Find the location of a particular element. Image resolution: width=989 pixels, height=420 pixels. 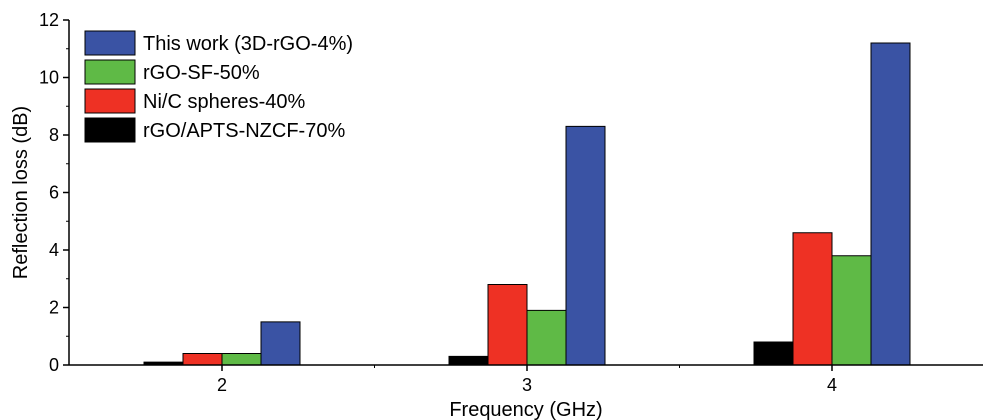

y-tick-label: 6 is located at coordinates (54, 193).